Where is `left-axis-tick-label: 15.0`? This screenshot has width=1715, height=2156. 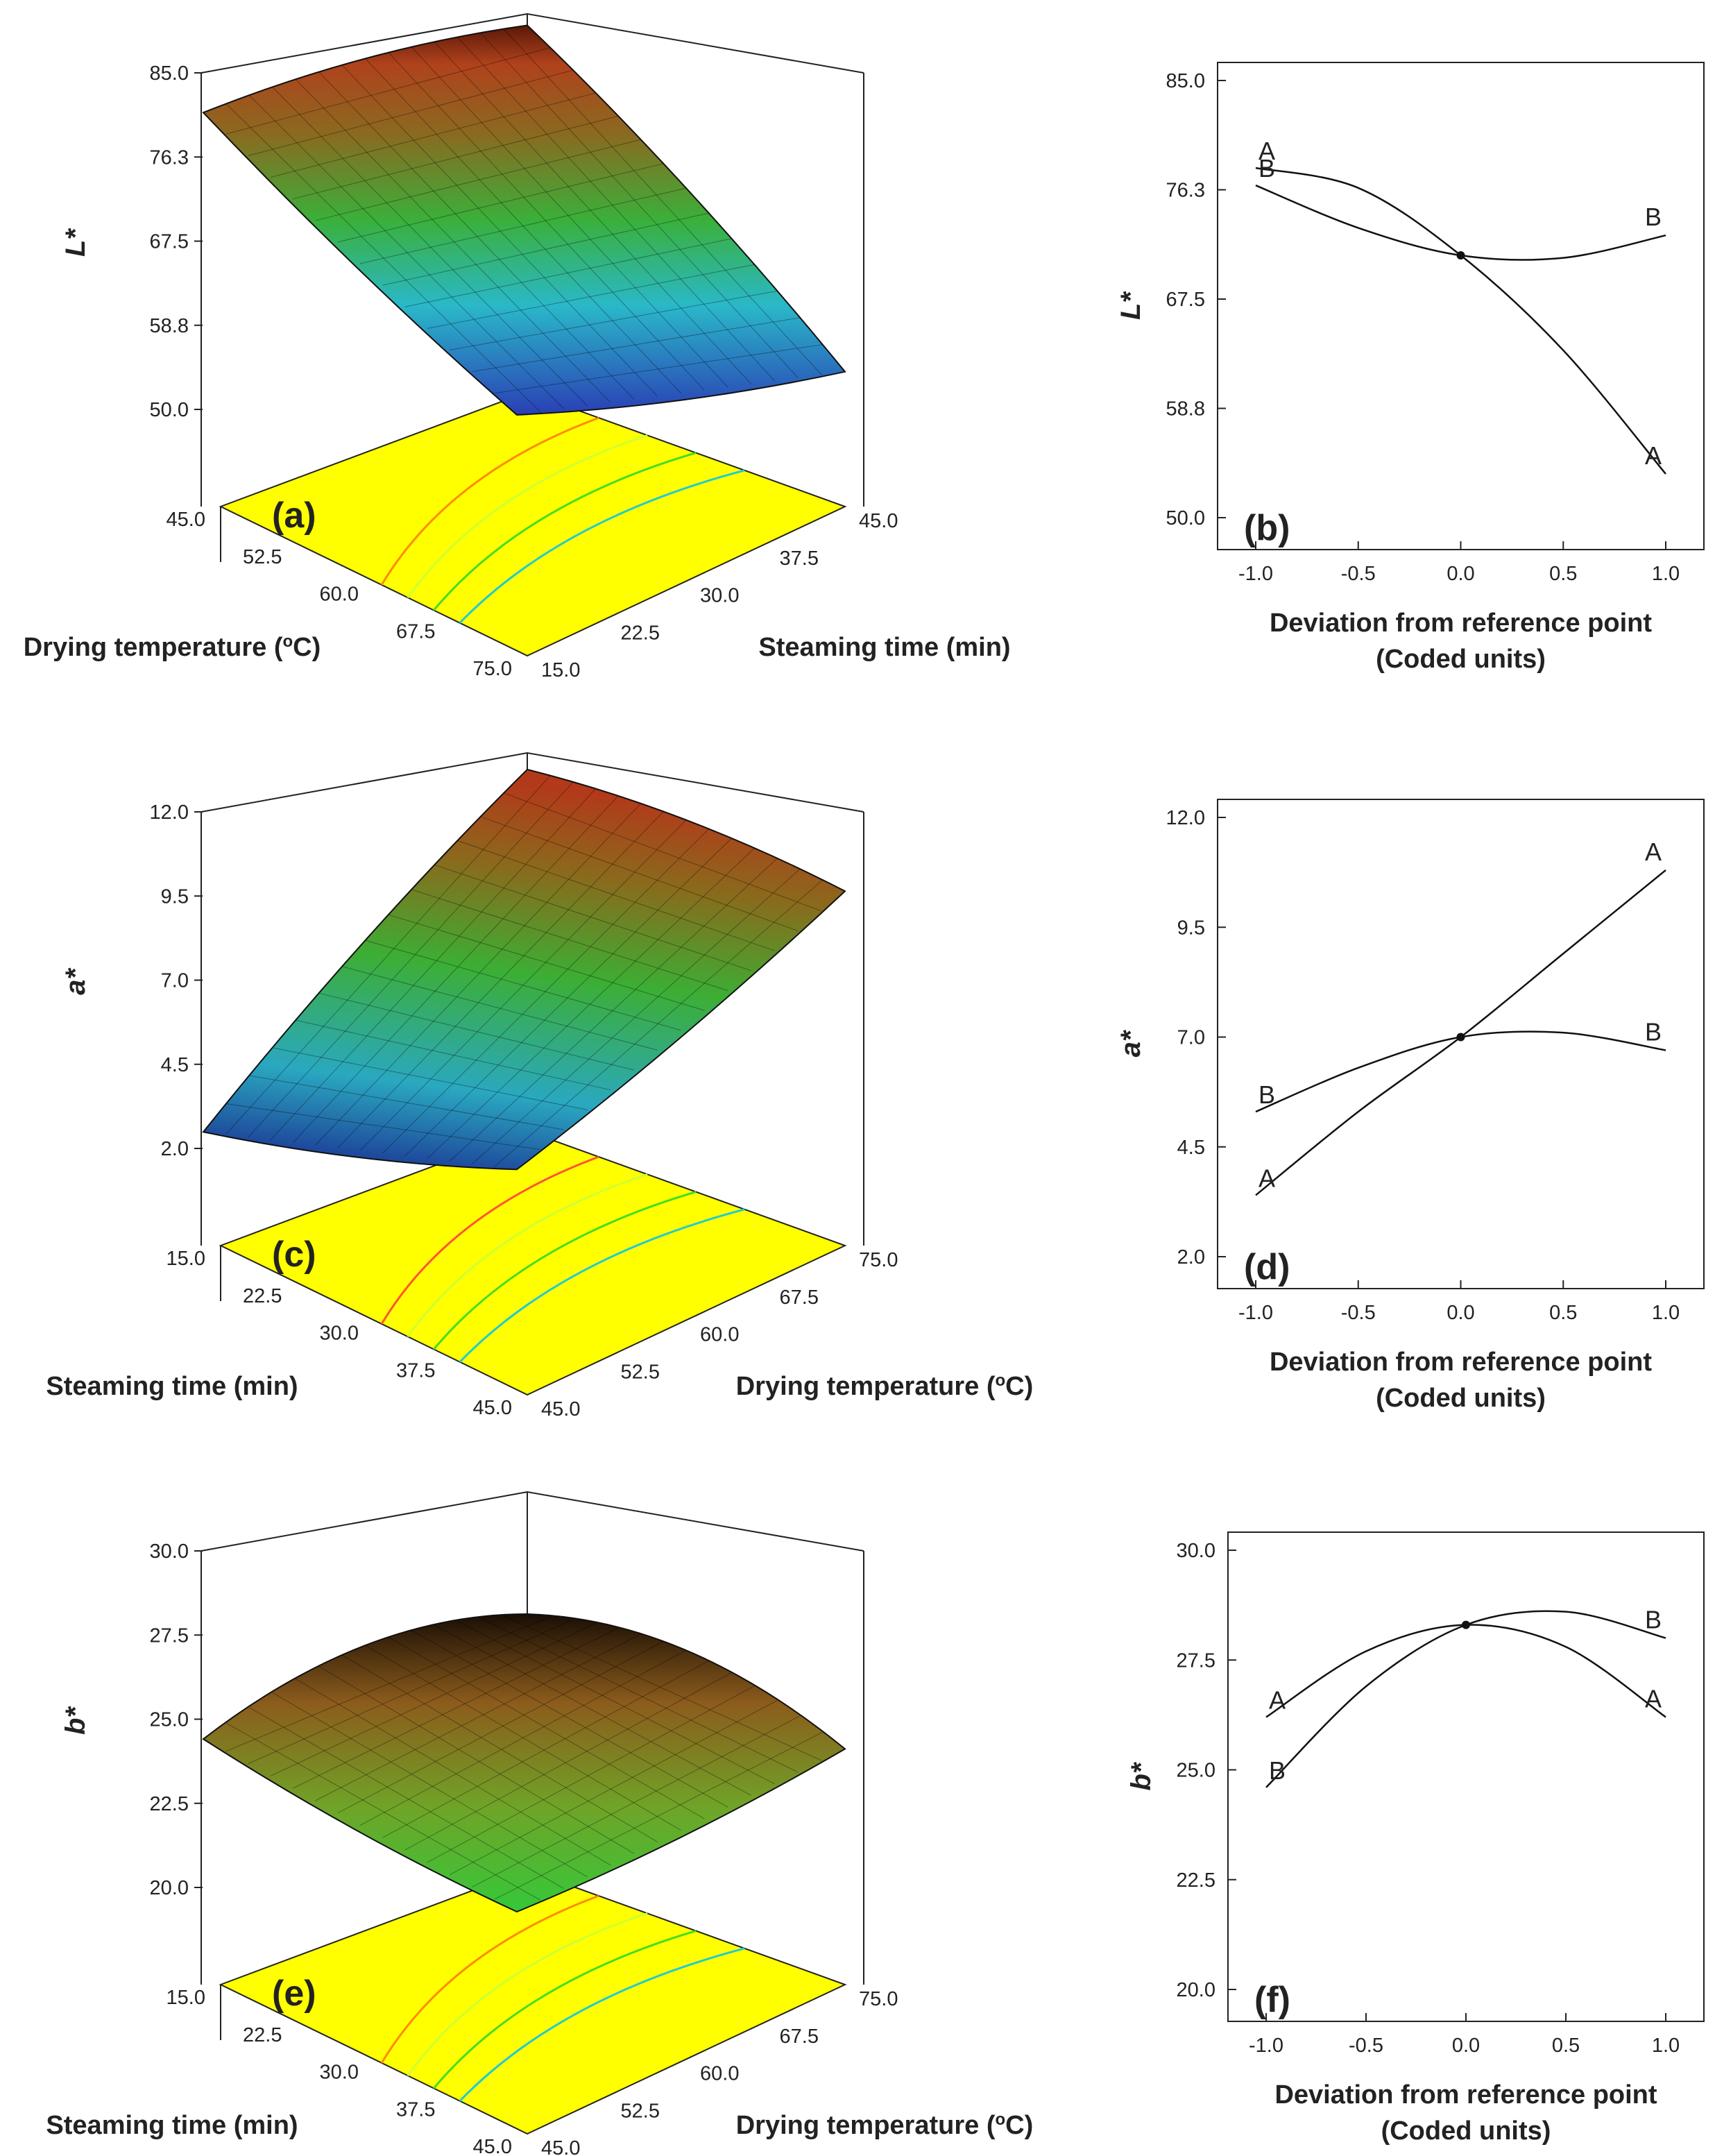
left-axis-tick-label: 15.0 is located at coordinates (186, 1998).